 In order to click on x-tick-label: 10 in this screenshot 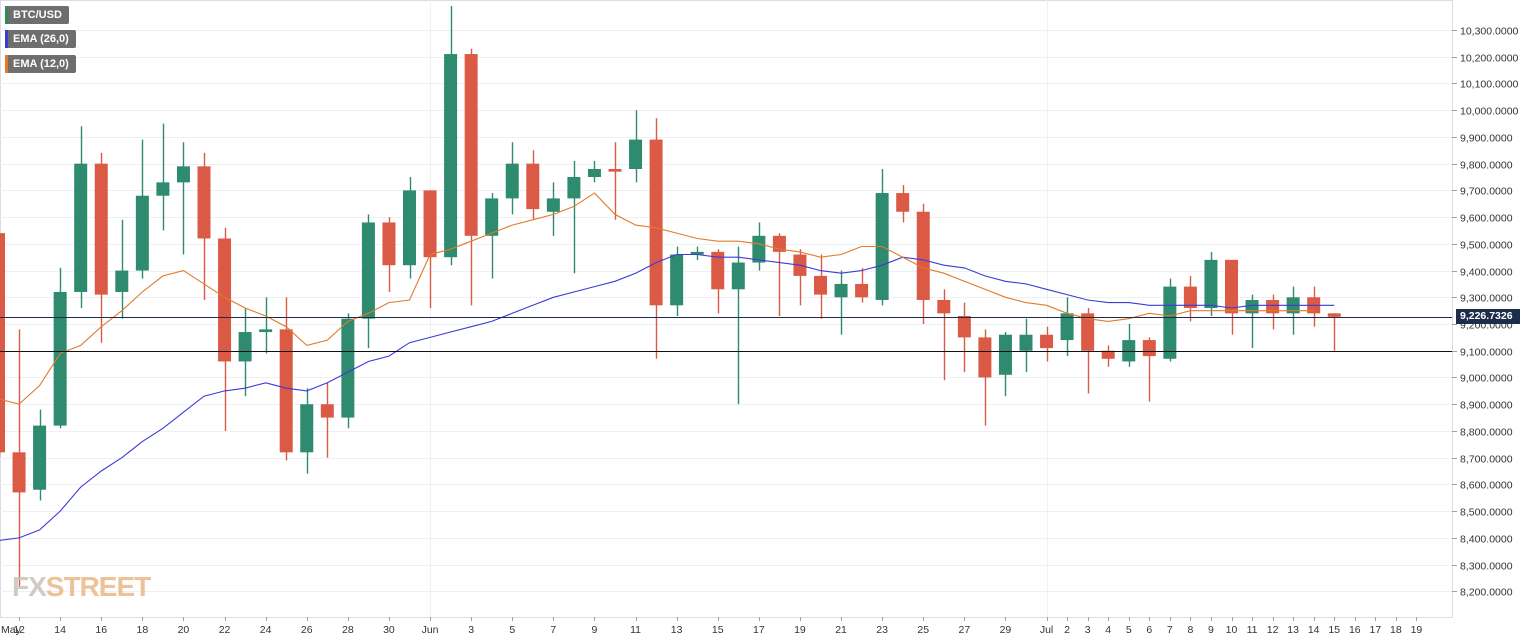, I will do `click(1232, 630)`.